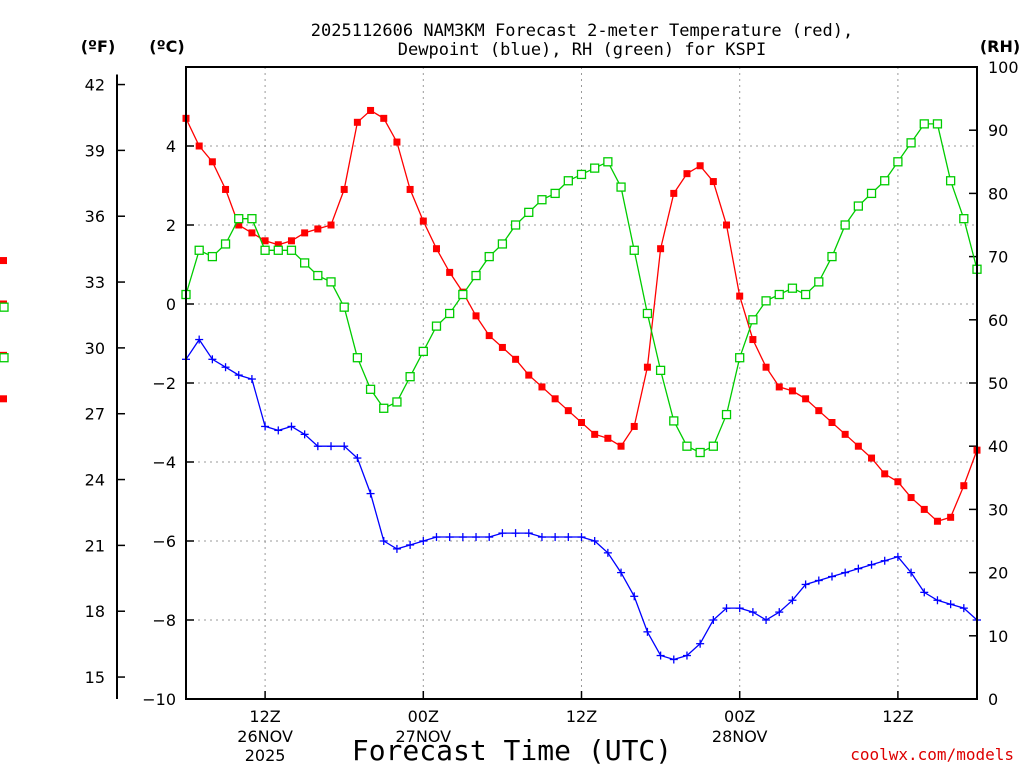 The height and width of the screenshot is (768, 1024). What do you see at coordinates (95, 282) in the screenshot?
I see `fahrenheit-tick-label: 33` at bounding box center [95, 282].